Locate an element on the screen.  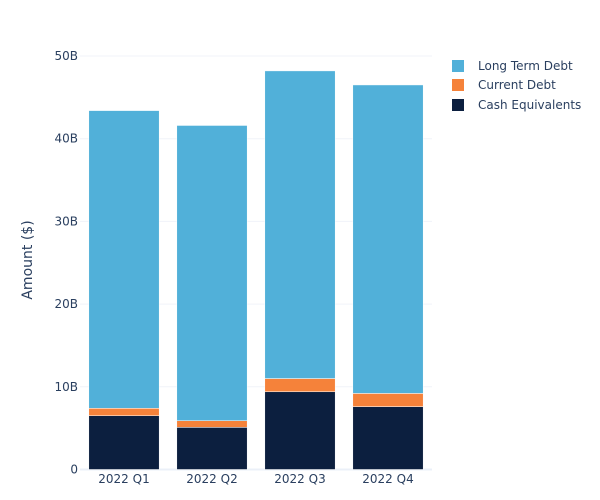
y-tick-label: 50B is located at coordinates (66, 56).